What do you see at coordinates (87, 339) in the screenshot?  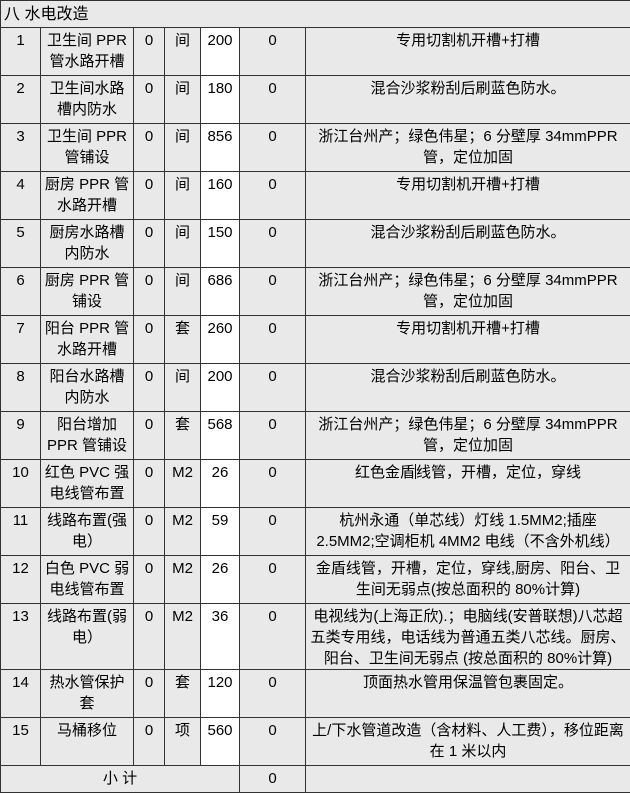 I see `item-name-cell: 阳台 PPR 管水路开槽` at bounding box center [87, 339].